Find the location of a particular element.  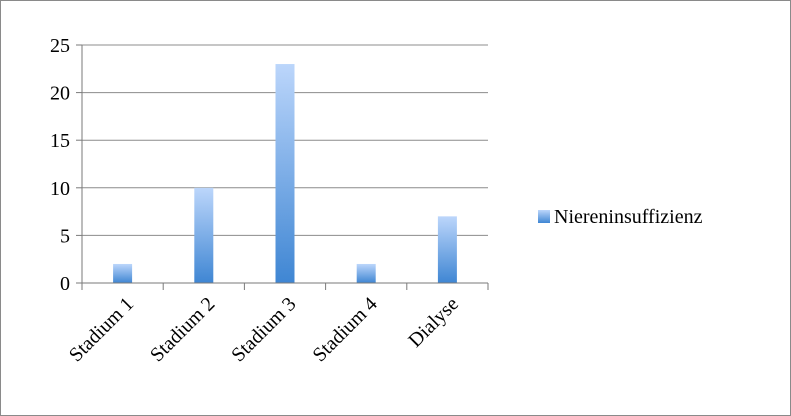

x-tick-label: Stadium 1 is located at coordinates (101, 329).